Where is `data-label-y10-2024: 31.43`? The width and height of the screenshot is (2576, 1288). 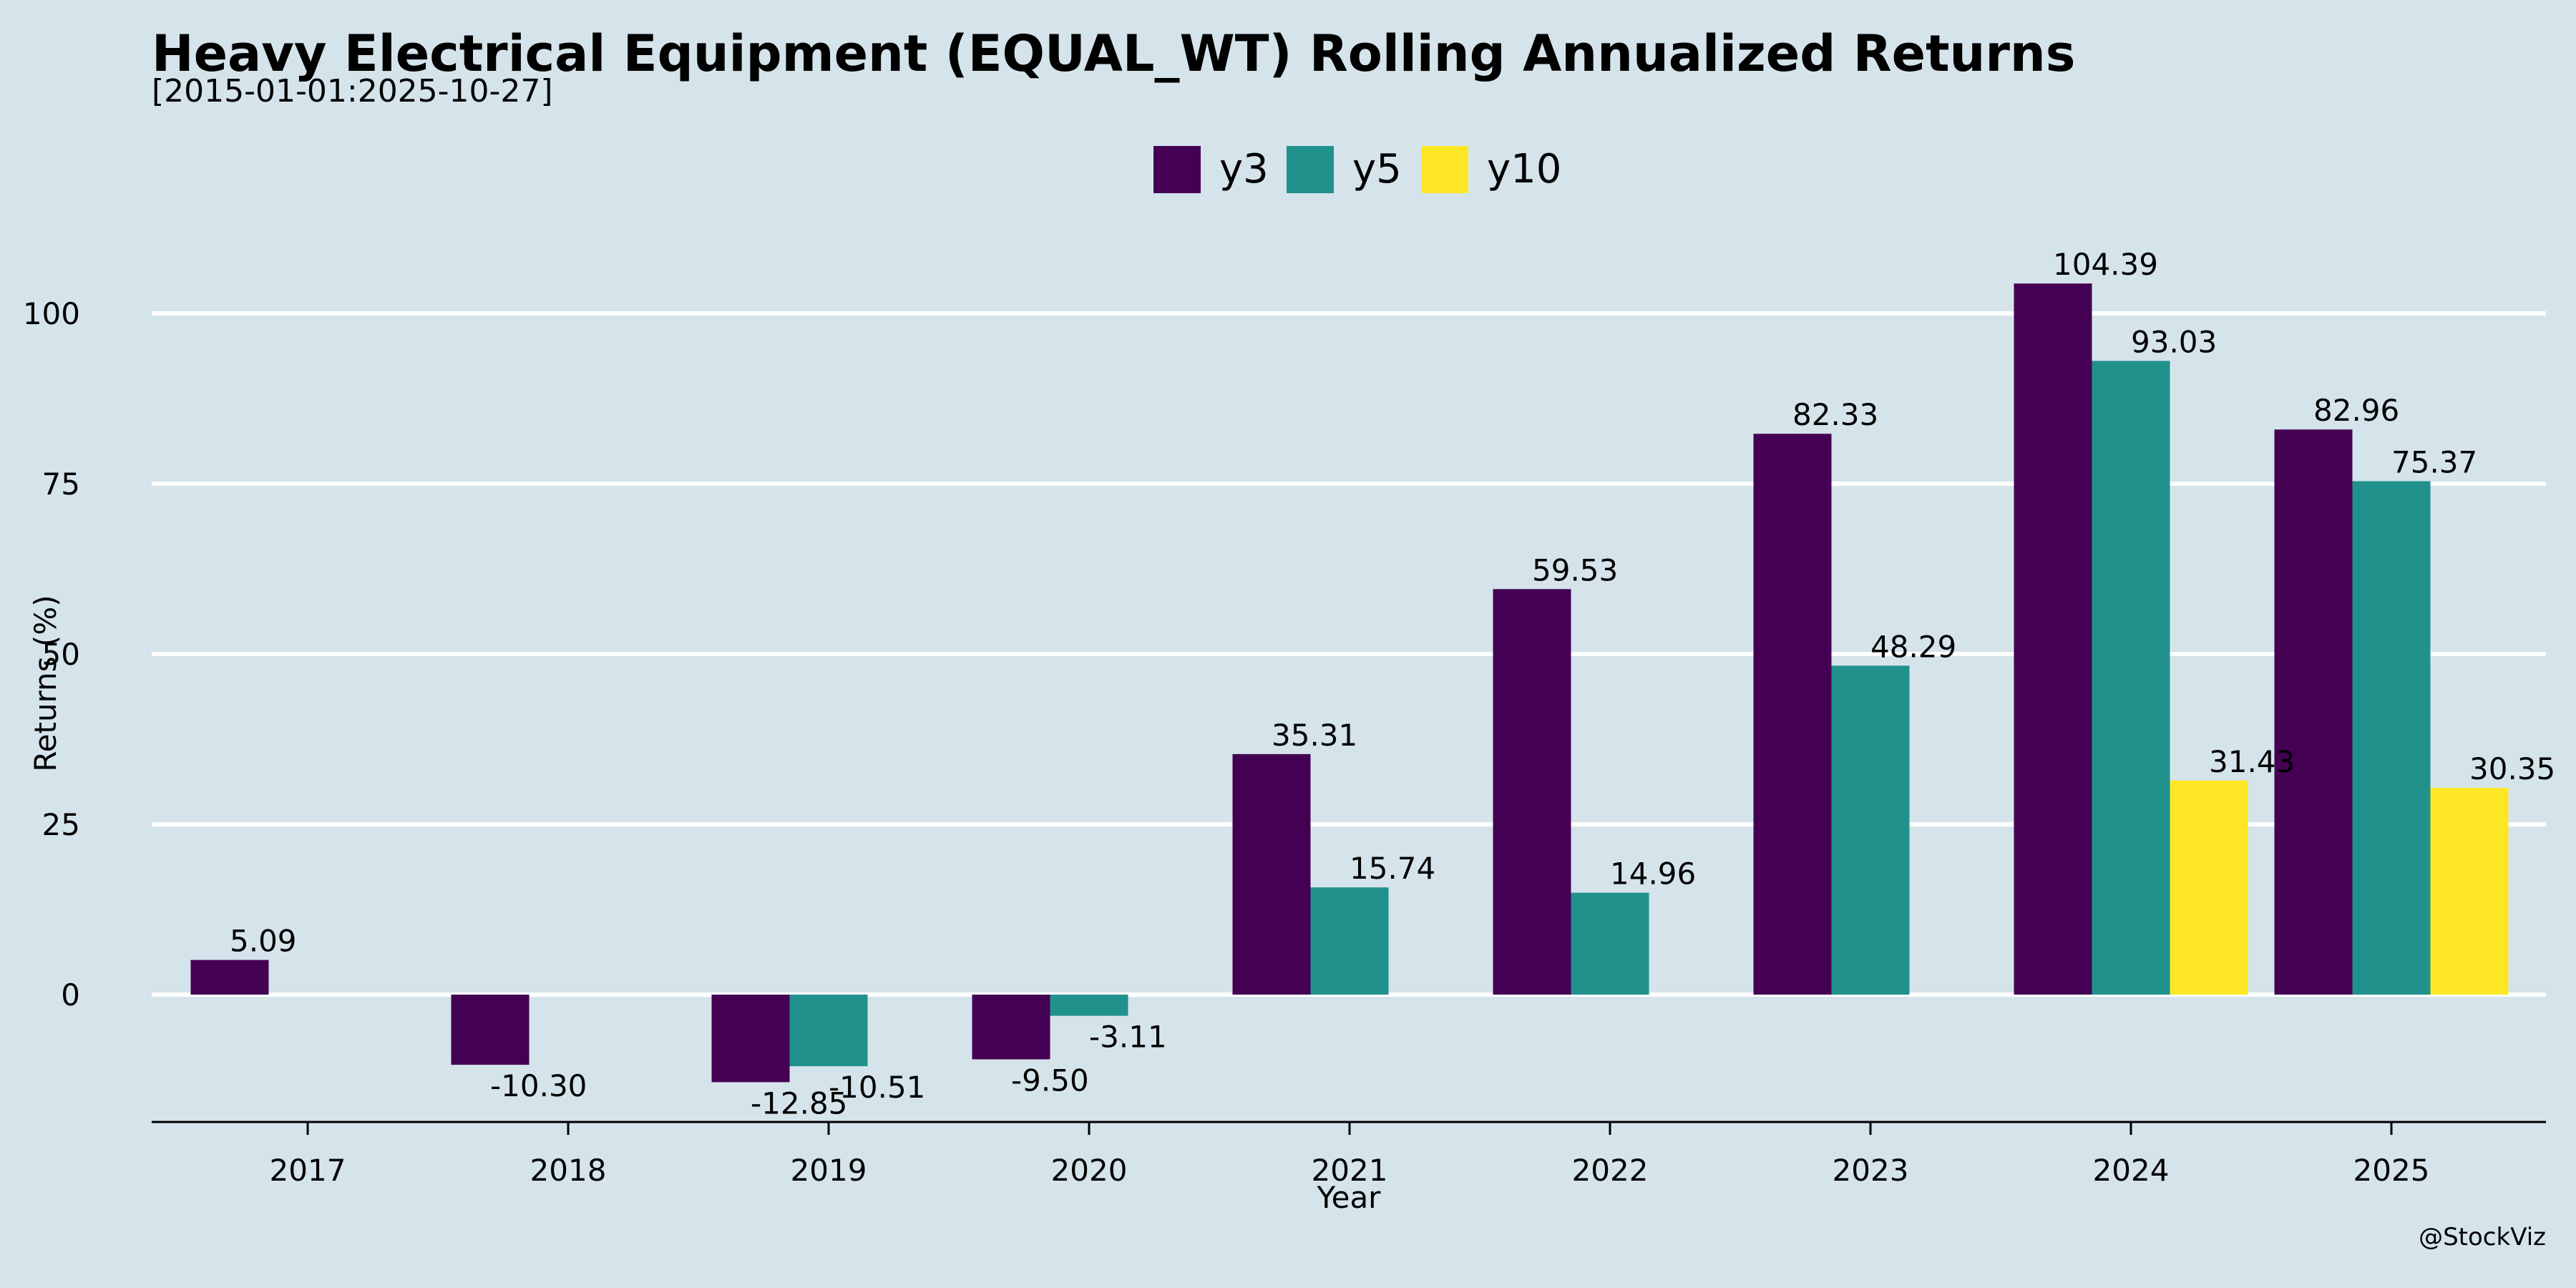 data-label-y10-2024: 31.43 is located at coordinates (2252, 761).